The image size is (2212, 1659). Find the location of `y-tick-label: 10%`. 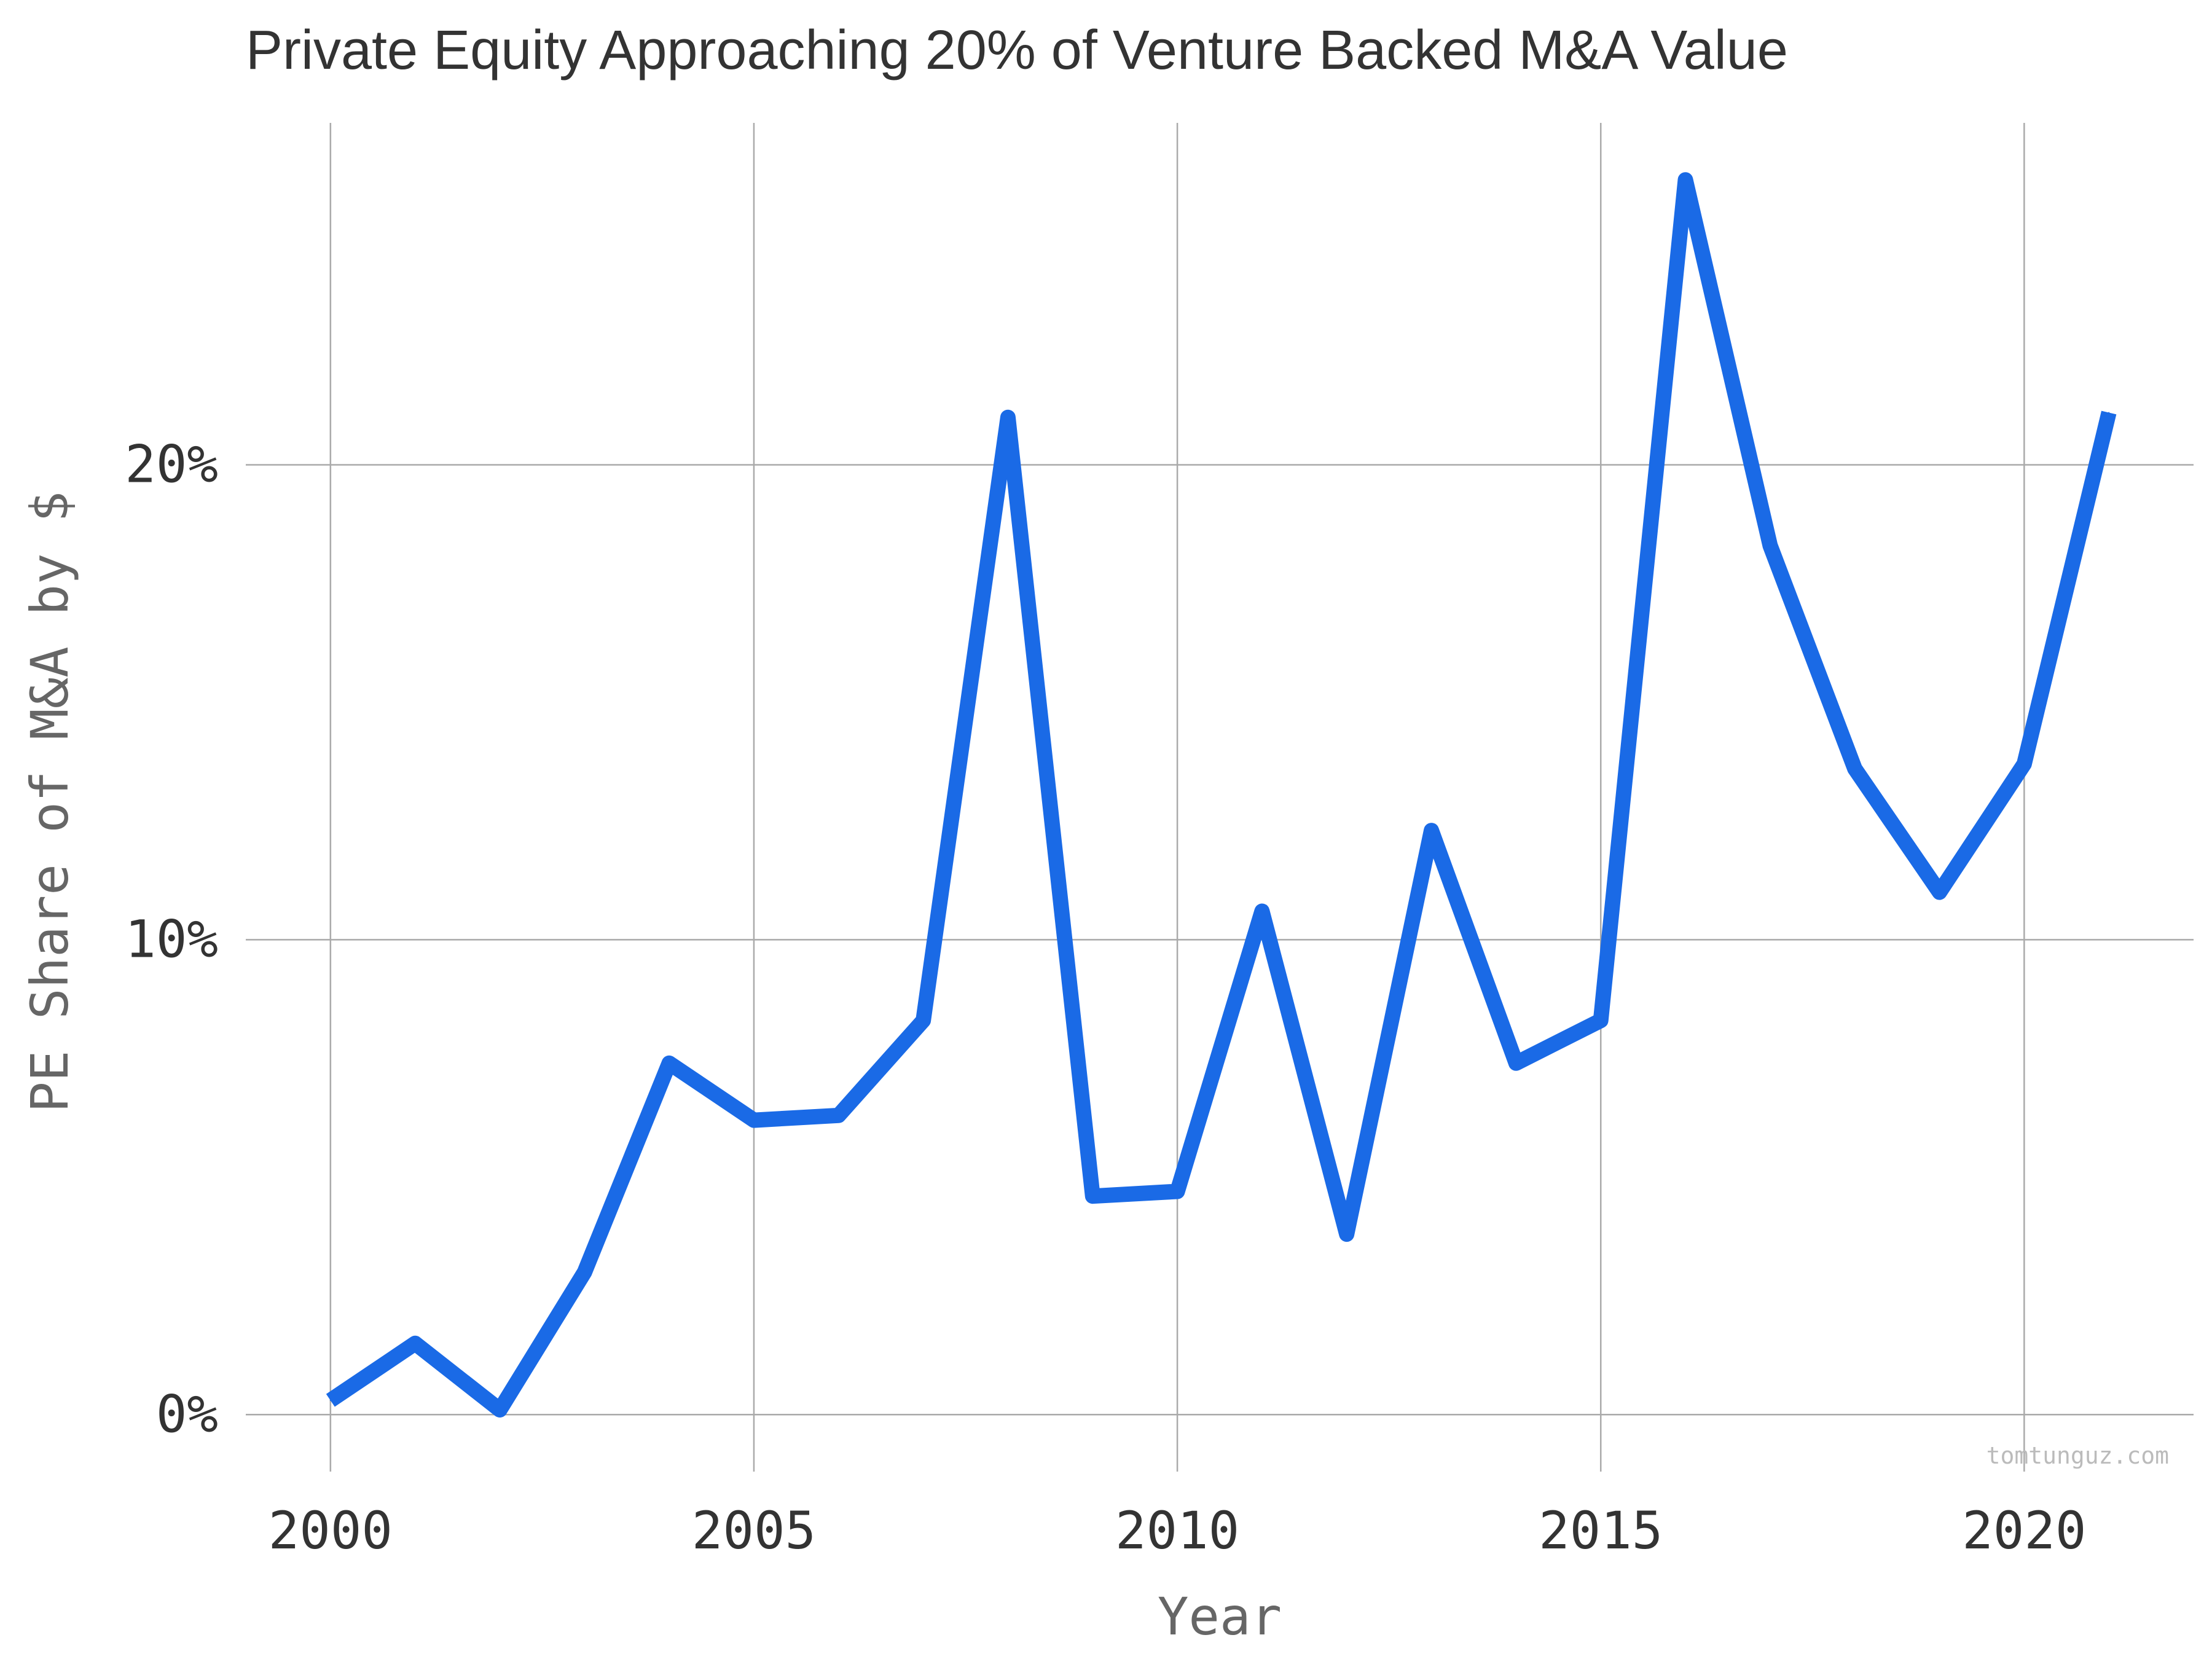

y-tick-label: 10% is located at coordinates (171, 939).